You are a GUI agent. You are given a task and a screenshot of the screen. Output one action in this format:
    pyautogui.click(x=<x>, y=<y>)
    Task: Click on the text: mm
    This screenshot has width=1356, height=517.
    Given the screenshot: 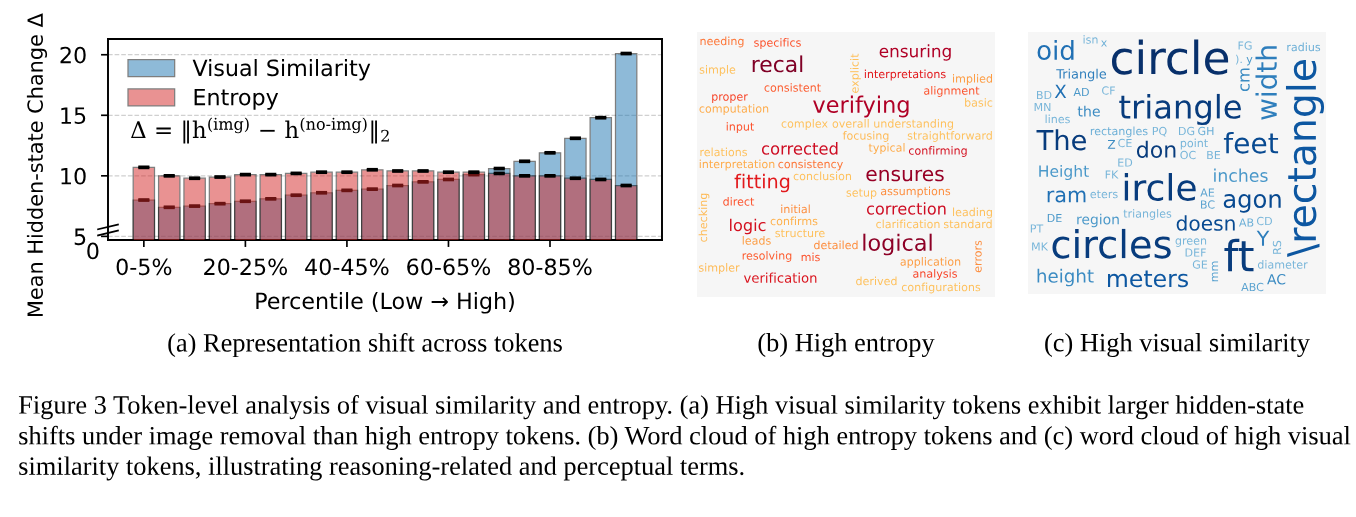 What is the action you would take?
    pyautogui.click(x=1215, y=271)
    